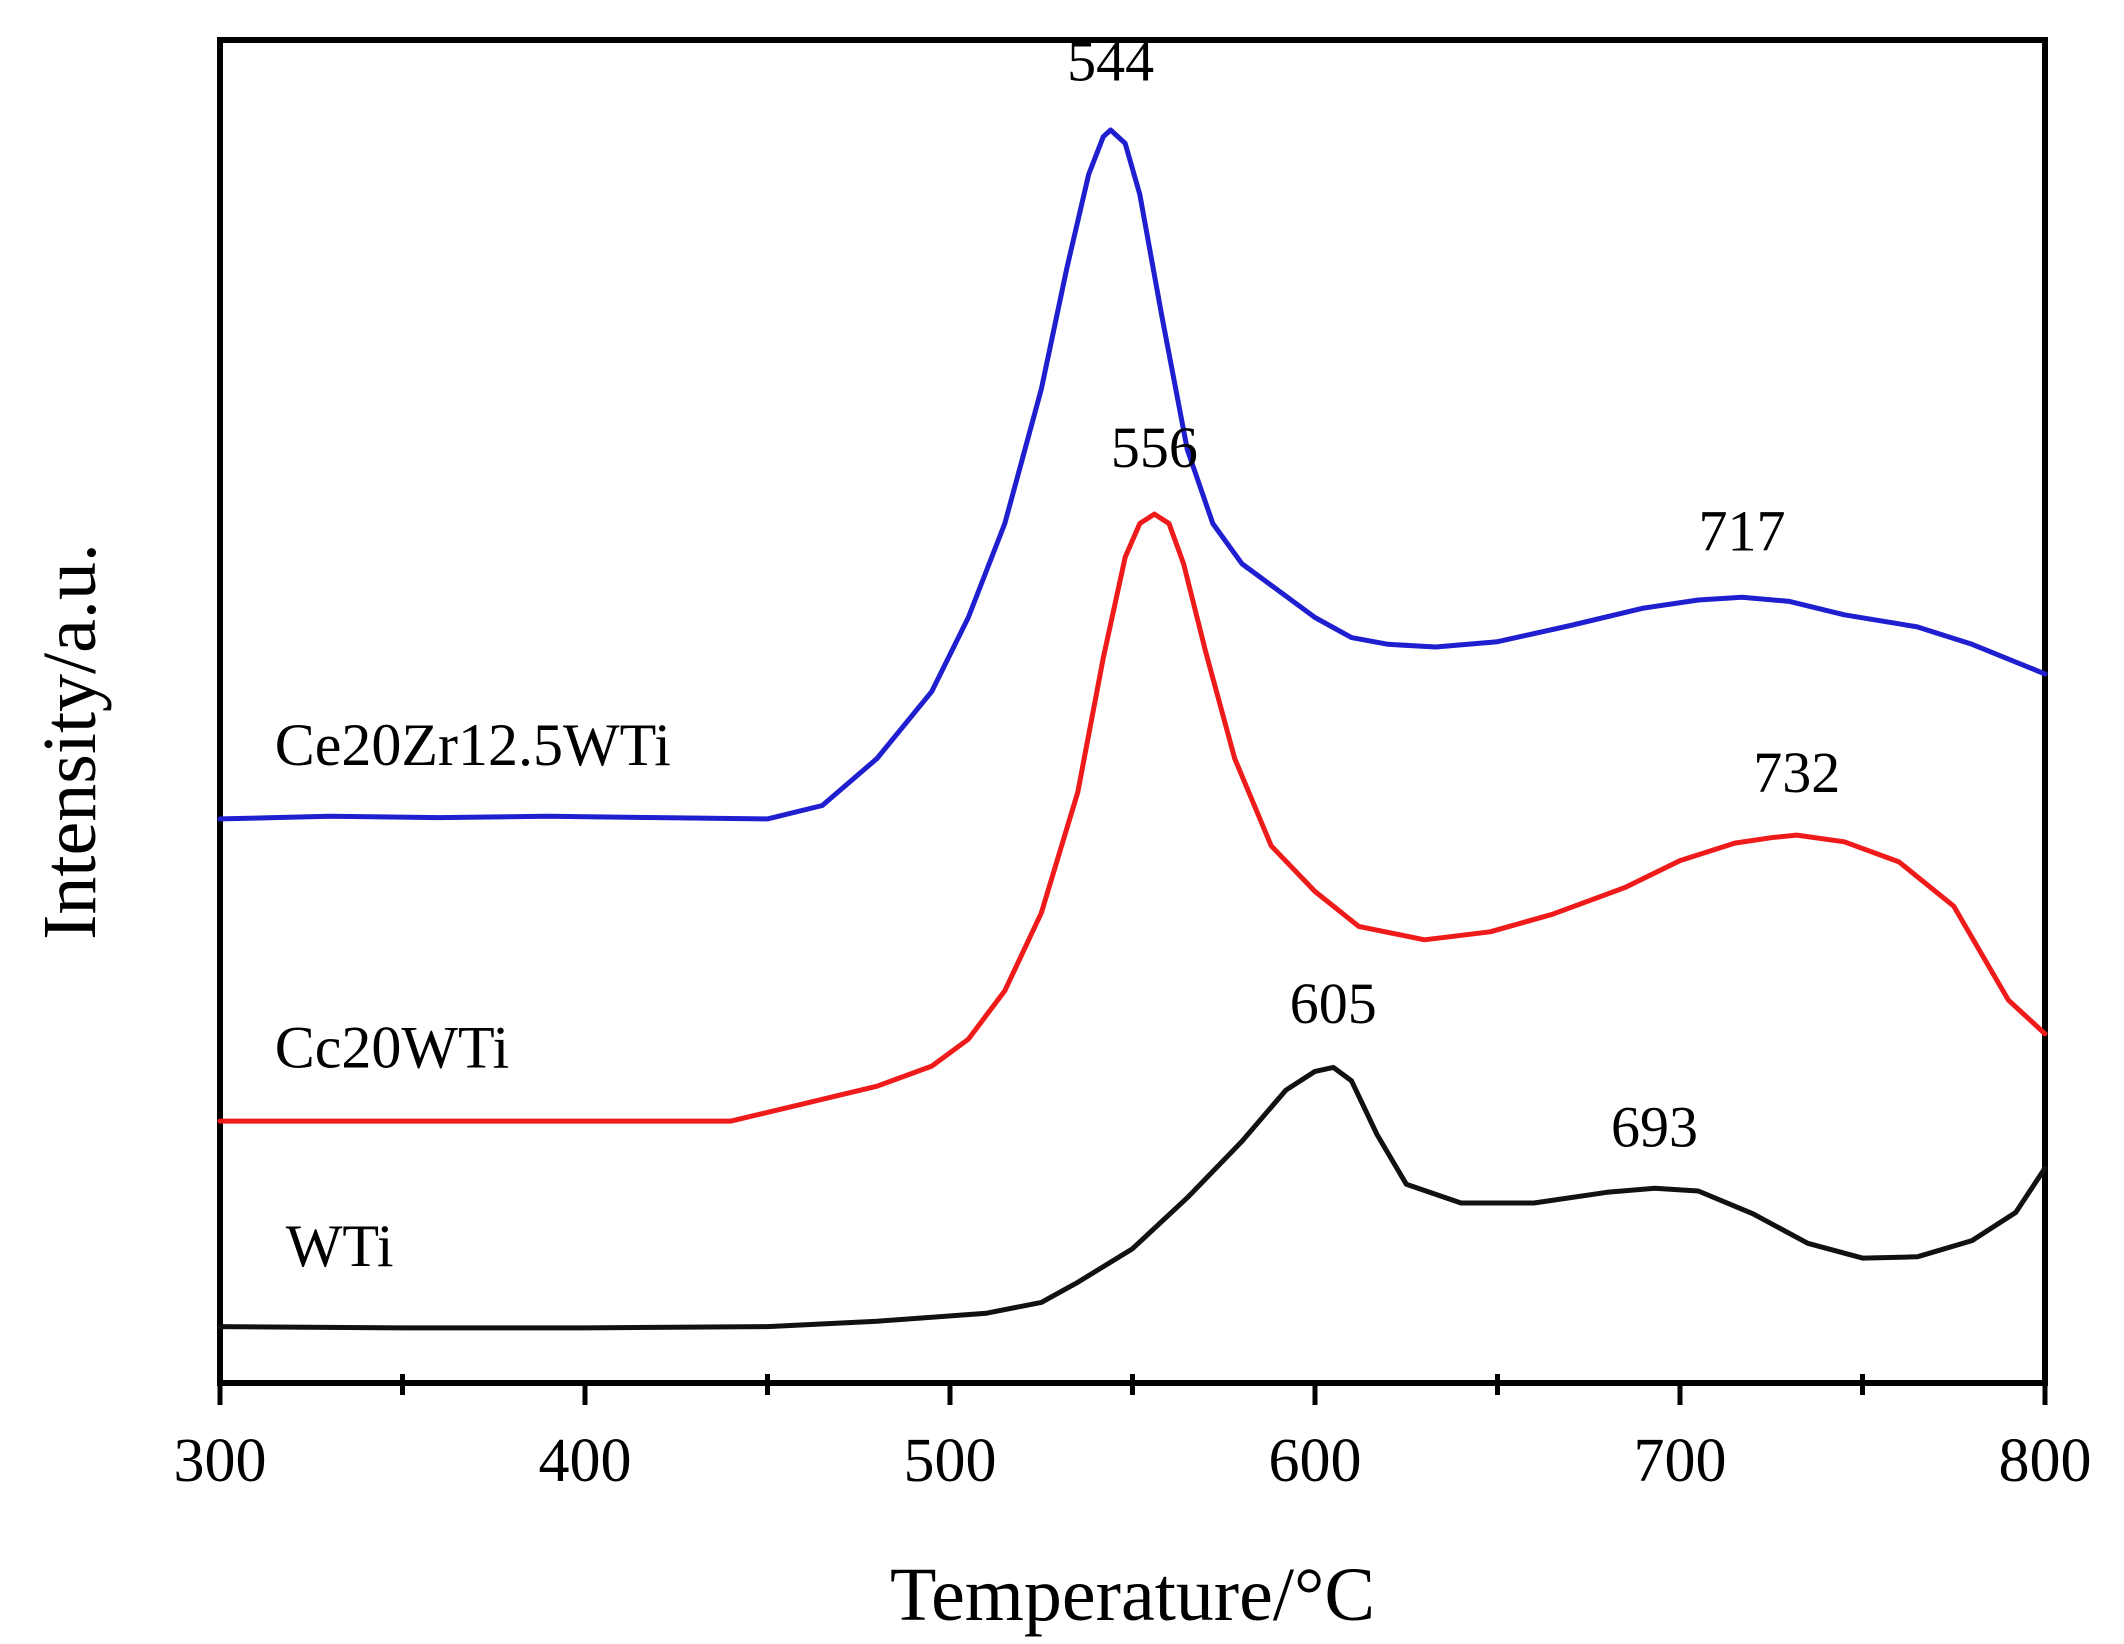  What do you see at coordinates (70, 741) in the screenshot?
I see `y-axis-title: Intensity/a.u.` at bounding box center [70, 741].